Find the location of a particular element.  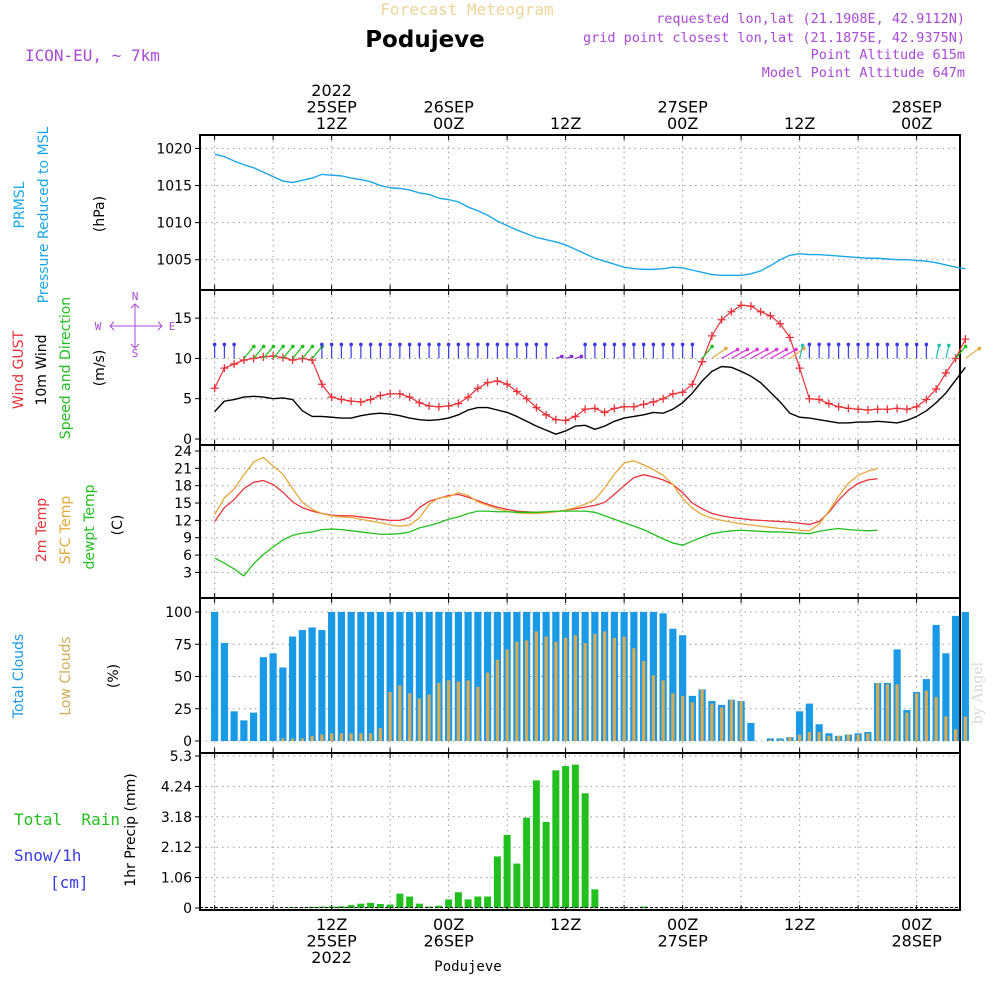

y-tick-label: 100 is located at coordinates (178, 613).